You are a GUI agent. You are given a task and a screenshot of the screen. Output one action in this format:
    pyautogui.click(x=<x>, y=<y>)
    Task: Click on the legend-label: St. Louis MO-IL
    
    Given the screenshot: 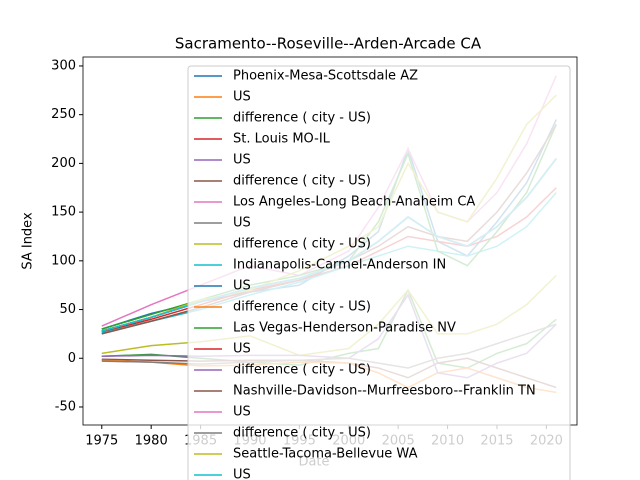 What is the action you would take?
    pyautogui.click(x=282, y=139)
    